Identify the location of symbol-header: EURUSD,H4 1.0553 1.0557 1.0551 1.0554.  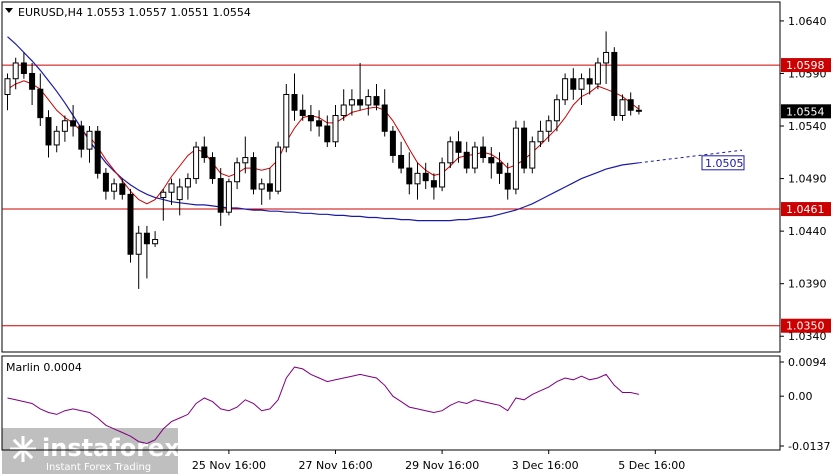
(134, 12).